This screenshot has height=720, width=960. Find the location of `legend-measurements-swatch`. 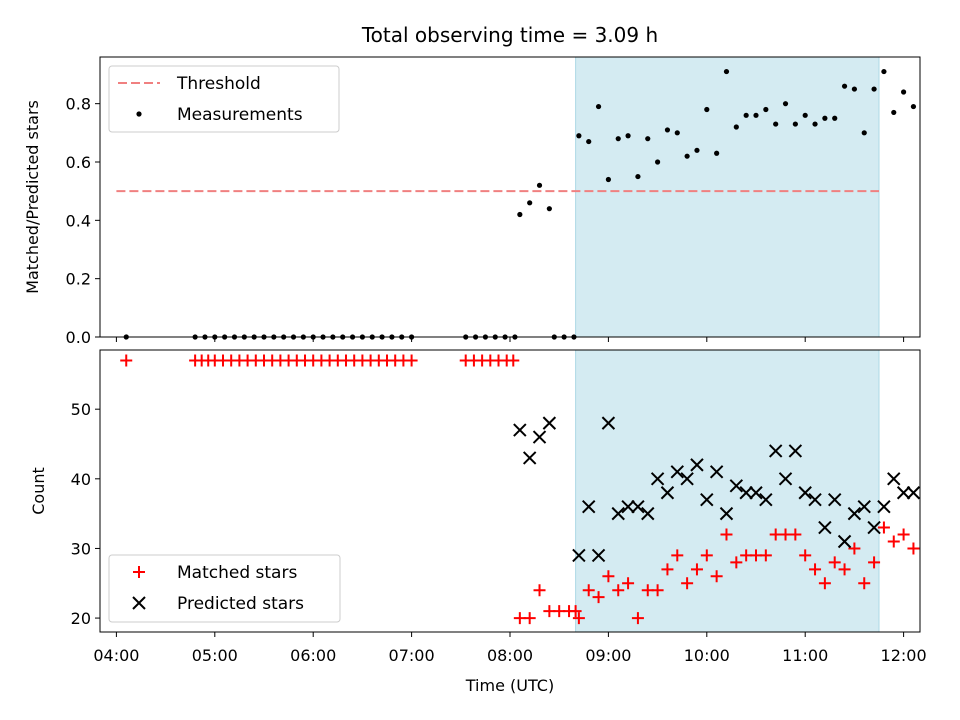

legend-measurements-swatch is located at coordinates (139, 114).